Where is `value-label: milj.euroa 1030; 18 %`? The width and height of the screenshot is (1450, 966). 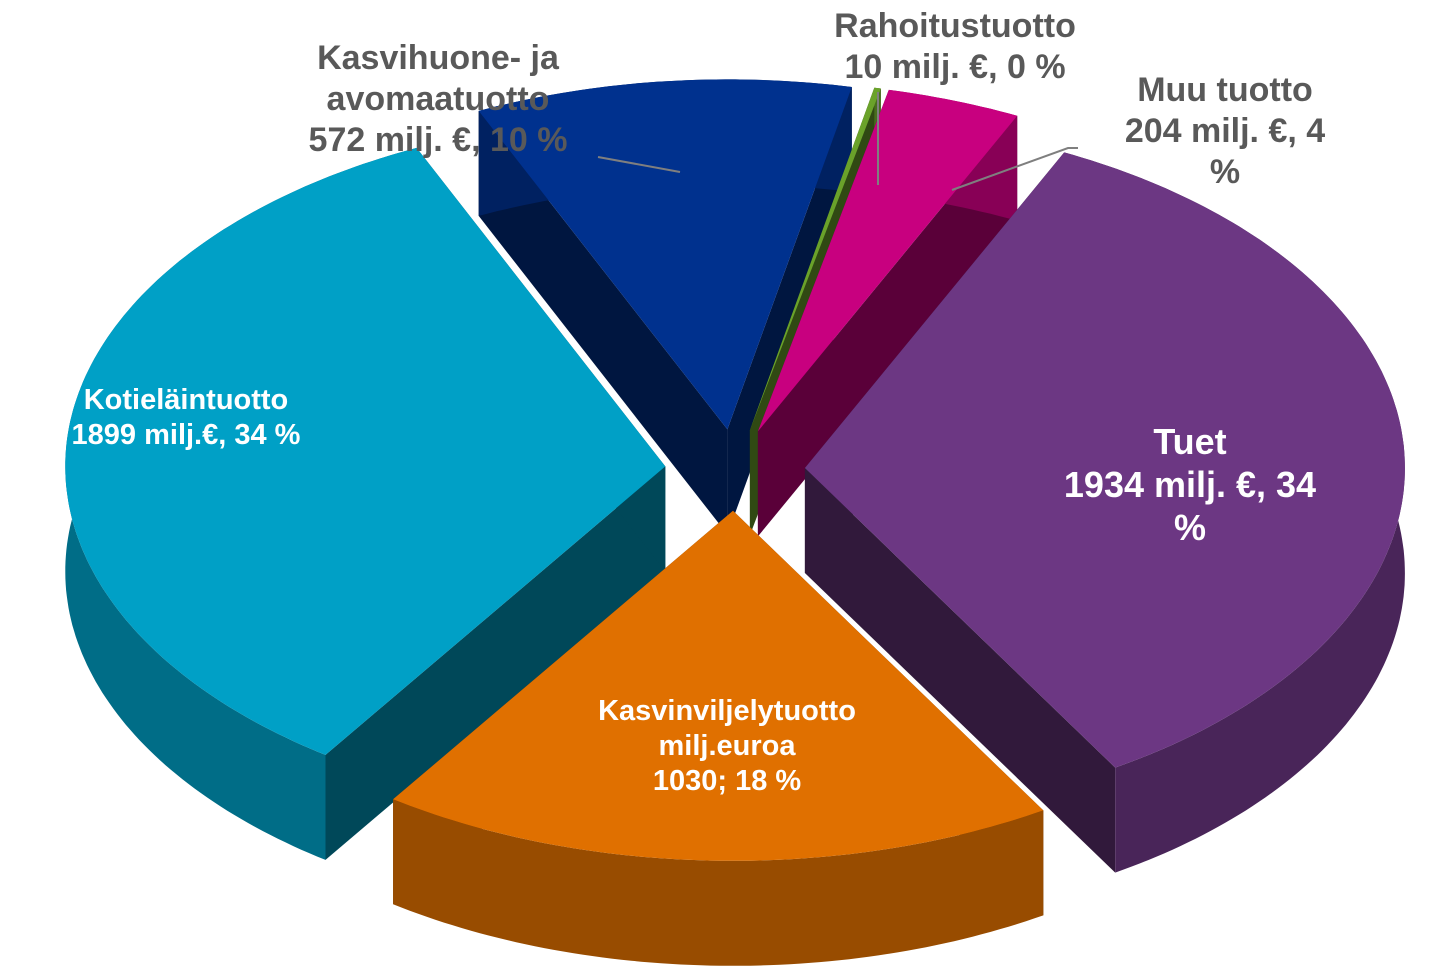 value-label: milj.euroa 1030; 18 % is located at coordinates (727, 763).